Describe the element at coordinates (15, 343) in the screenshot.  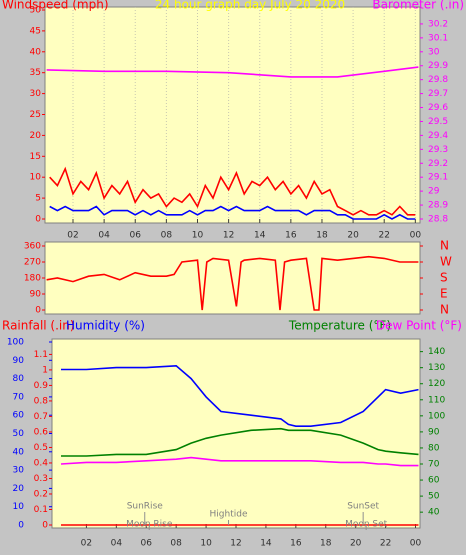
I see `y-tick-label: 100` at that location.